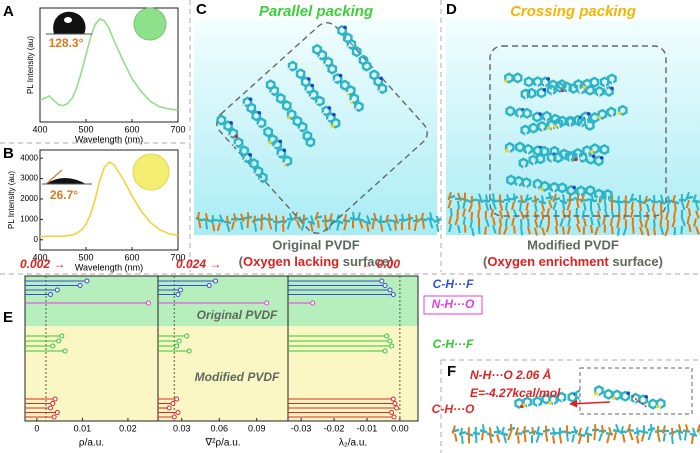  Describe the element at coordinates (573, 11) in the screenshot. I see `render-title: Crossing packing` at that location.